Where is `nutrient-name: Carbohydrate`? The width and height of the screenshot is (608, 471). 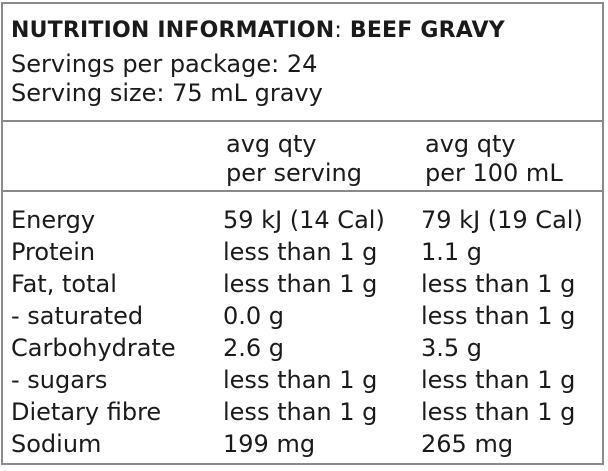
nutrient-name: Carbohydrate is located at coordinates (93, 348).